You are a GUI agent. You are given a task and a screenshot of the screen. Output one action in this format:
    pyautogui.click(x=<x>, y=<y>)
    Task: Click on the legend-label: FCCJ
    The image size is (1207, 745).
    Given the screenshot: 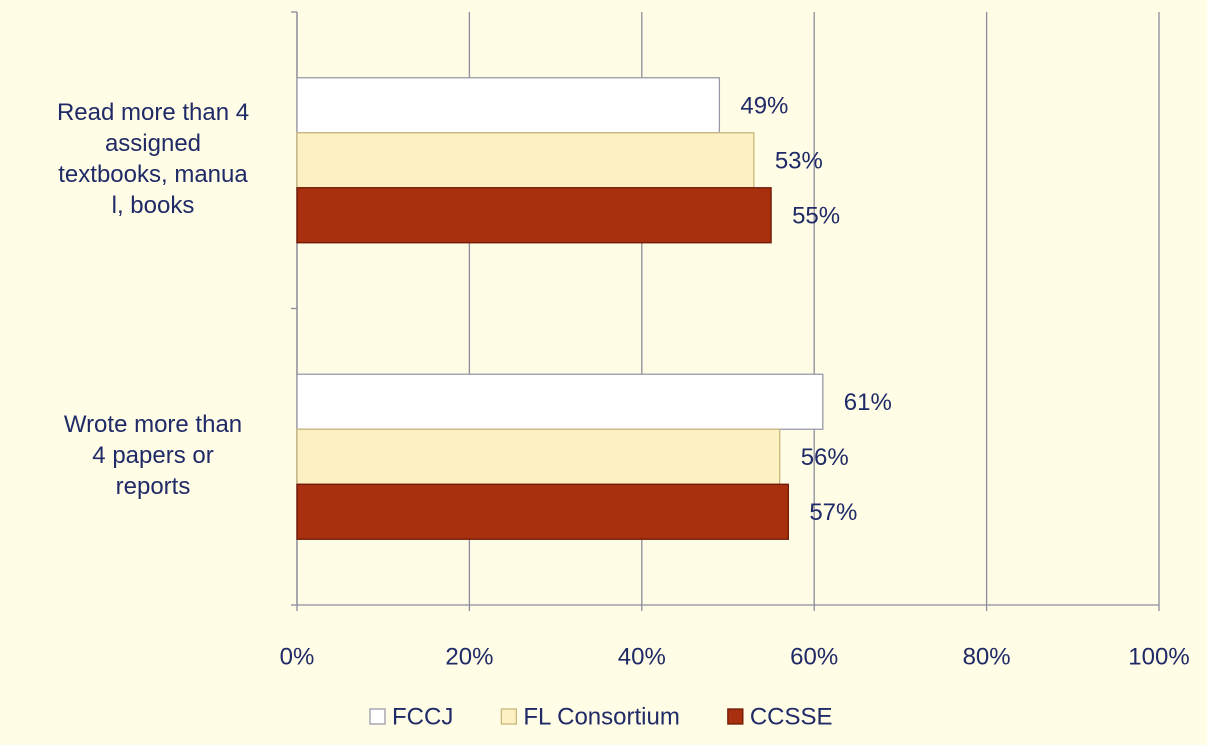 What is the action you would take?
    pyautogui.click(x=422, y=716)
    